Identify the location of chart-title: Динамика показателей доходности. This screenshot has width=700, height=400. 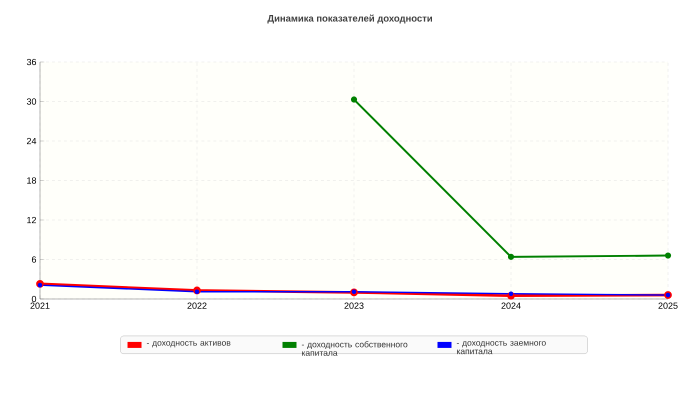
(349, 19).